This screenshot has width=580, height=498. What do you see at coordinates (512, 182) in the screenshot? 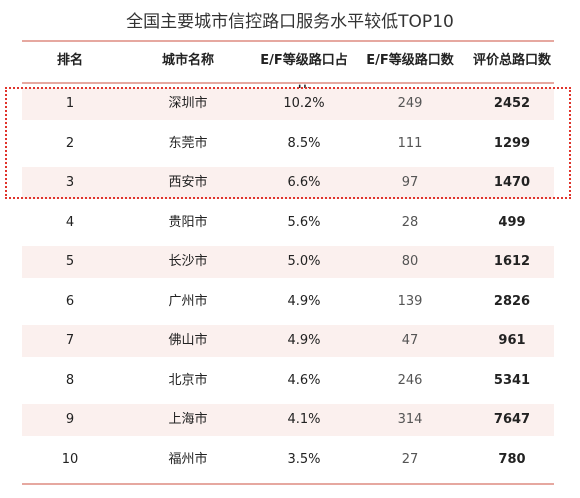
I see `total-cell: 1470` at bounding box center [512, 182].